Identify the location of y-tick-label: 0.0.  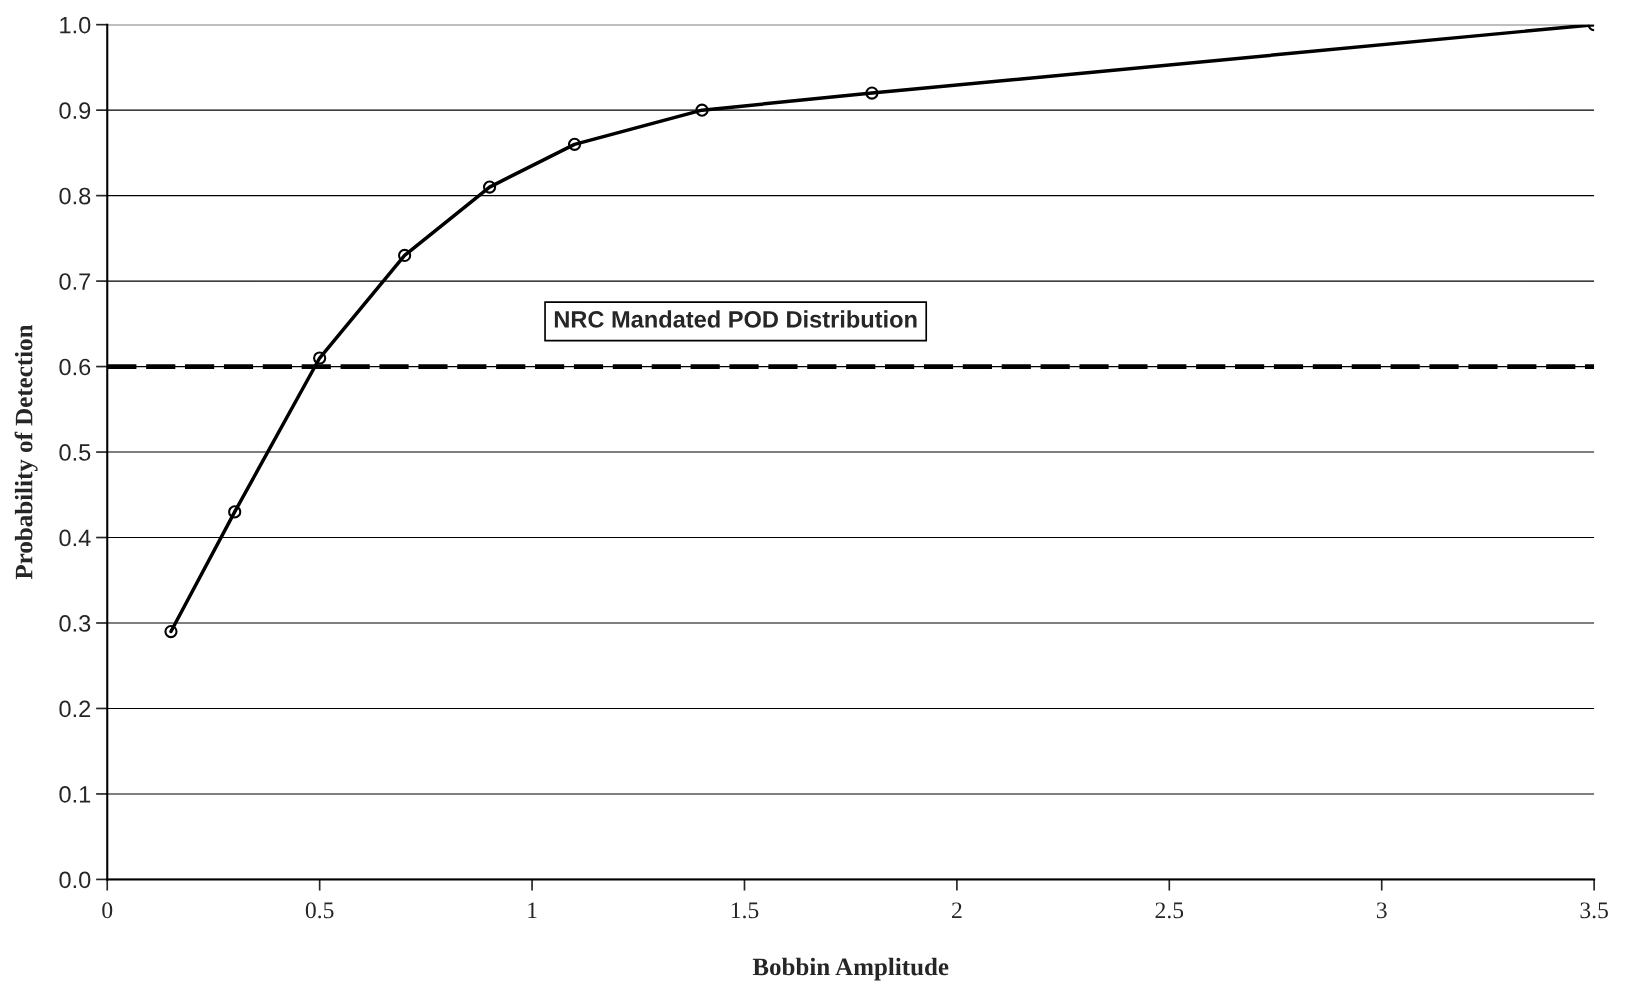
(75, 880).